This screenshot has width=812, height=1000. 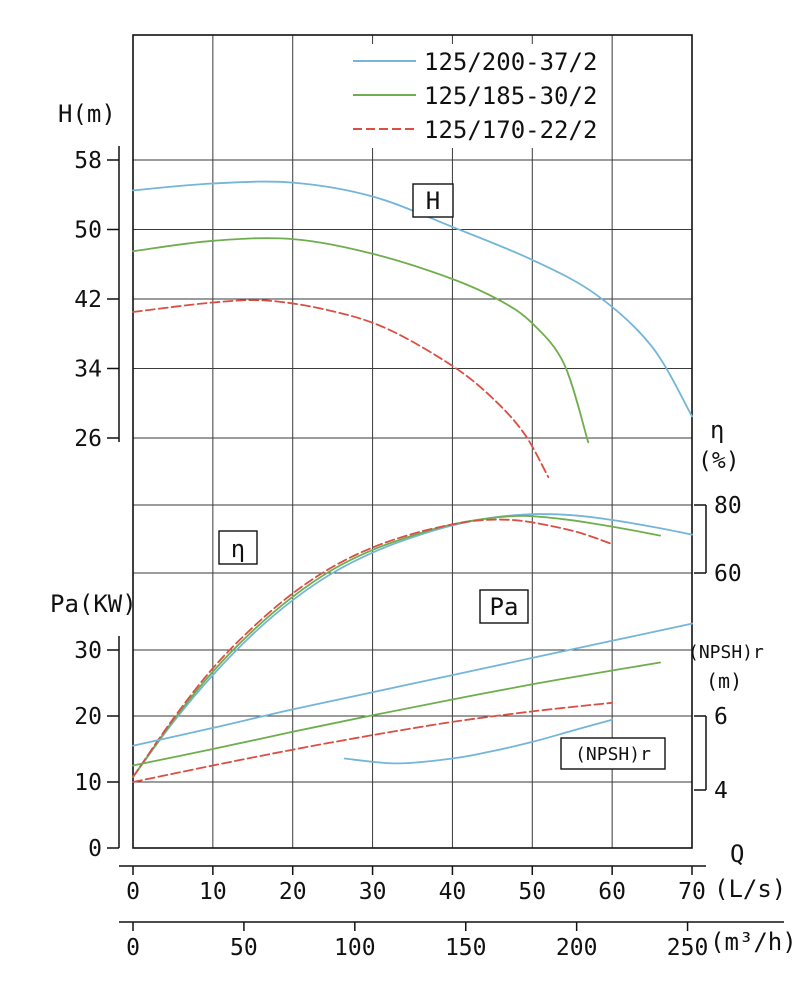 What do you see at coordinates (133, 948) in the screenshot?
I see `q-m3h-tick-label: 0` at bounding box center [133, 948].